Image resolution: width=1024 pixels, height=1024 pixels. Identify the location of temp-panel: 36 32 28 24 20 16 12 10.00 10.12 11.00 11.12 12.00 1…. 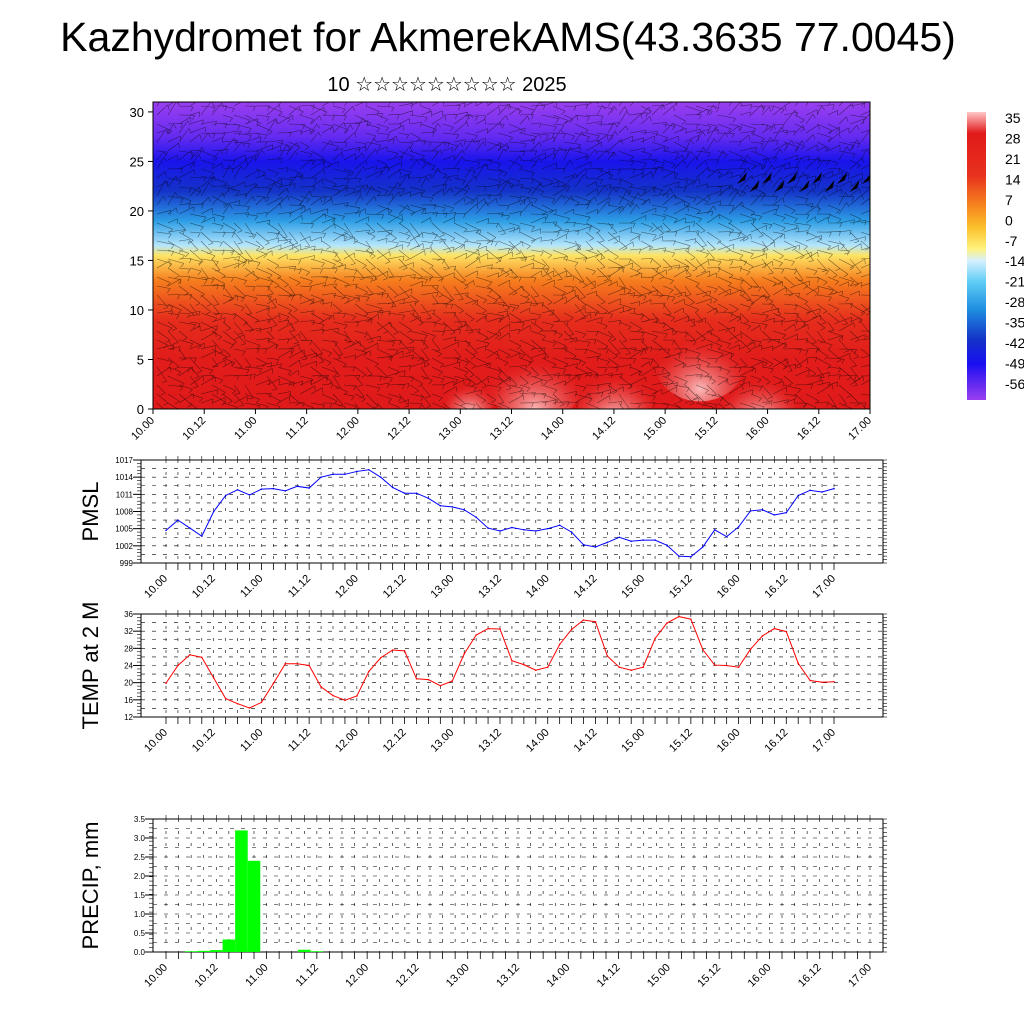
(482, 678).